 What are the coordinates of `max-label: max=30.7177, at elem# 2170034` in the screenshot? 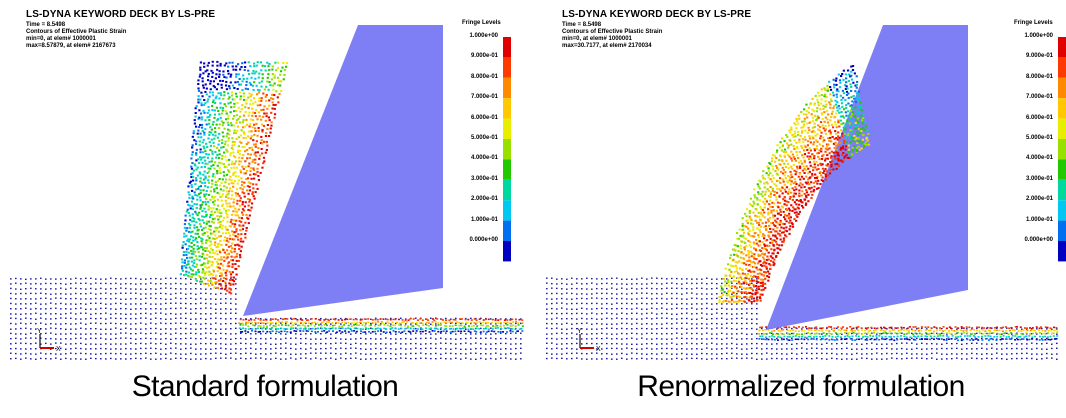 It's located at (607, 46).